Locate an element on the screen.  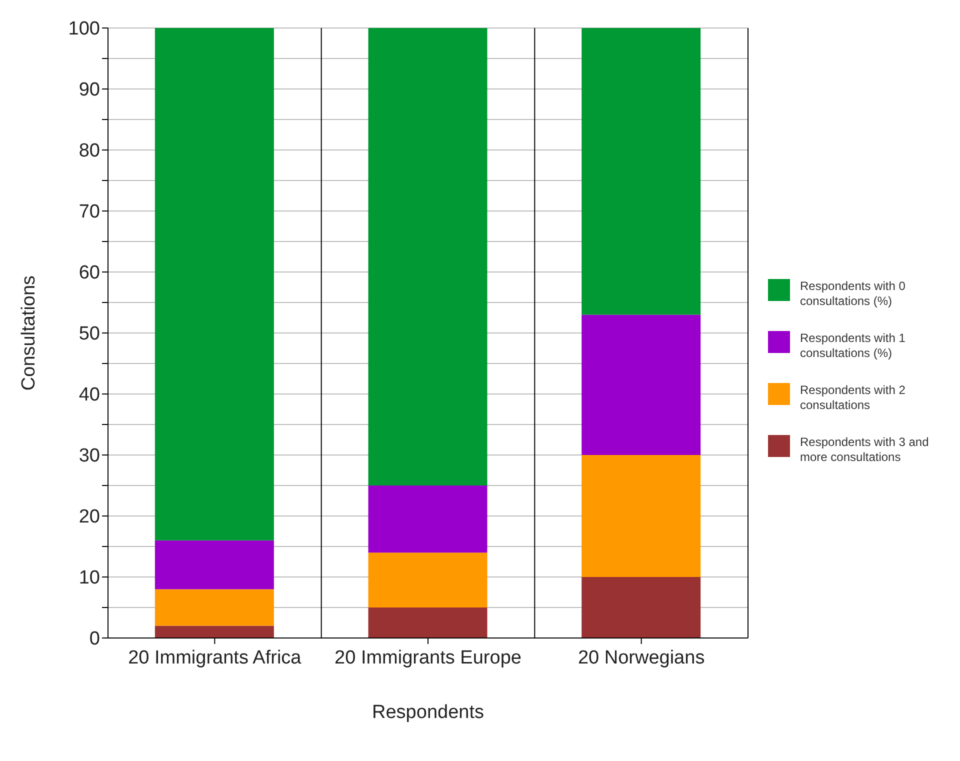
y-tick-label: 10 is located at coordinates (89, 578).